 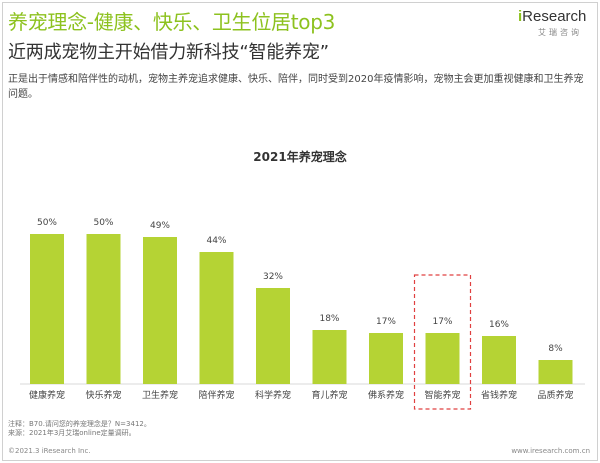 I want to click on page-subtitle: 近两成宠物主开始借力新科技“智能养宠”, so click(x=168, y=52).